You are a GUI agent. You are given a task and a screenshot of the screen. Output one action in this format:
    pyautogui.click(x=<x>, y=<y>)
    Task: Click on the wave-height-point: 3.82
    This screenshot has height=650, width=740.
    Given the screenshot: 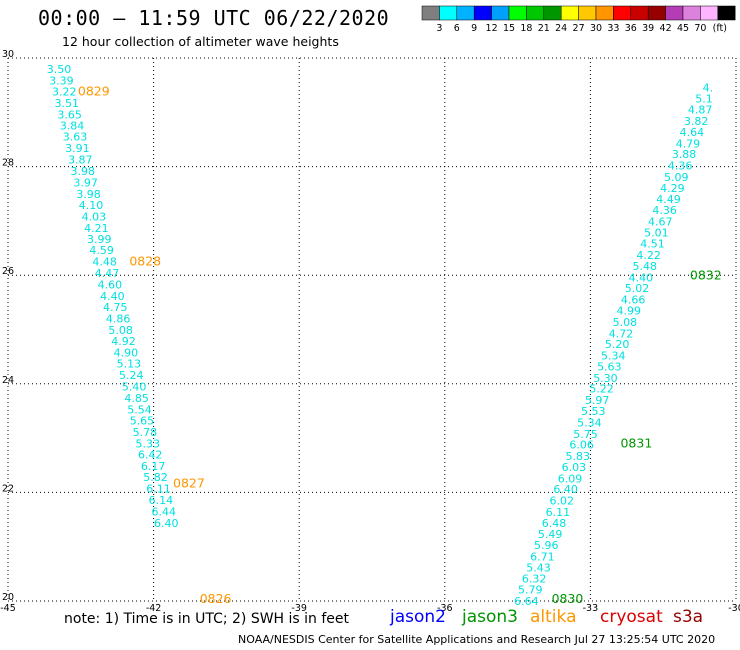 What is the action you would take?
    pyautogui.click(x=696, y=121)
    